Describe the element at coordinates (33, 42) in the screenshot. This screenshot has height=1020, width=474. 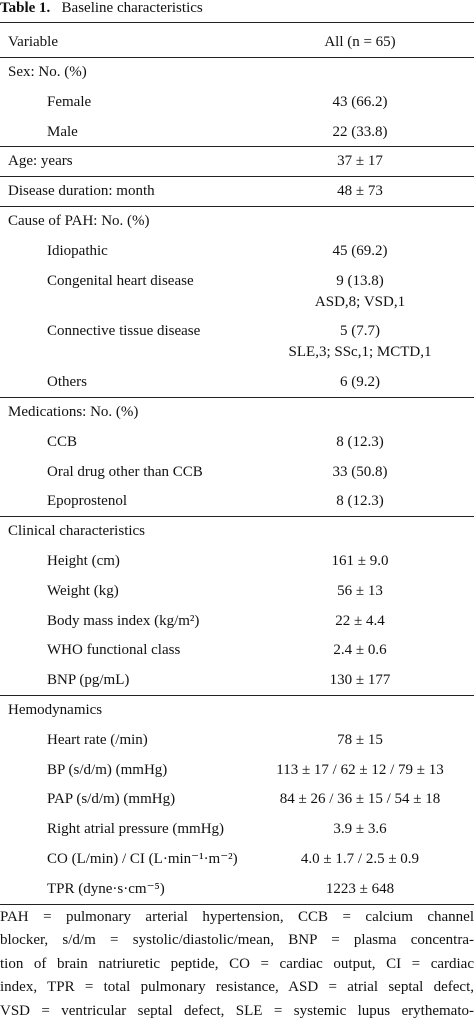
I see `column-header: Variable` at that location.